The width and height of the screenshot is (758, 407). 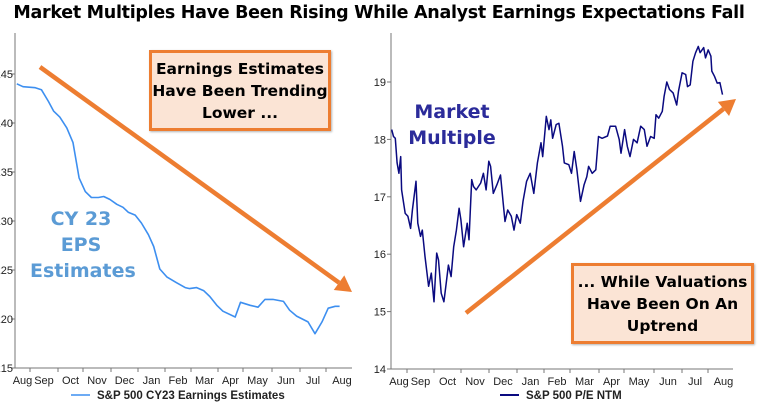 What do you see at coordinates (6, 124) in the screenshot?
I see `y-tick-label: 240` at bounding box center [6, 124].